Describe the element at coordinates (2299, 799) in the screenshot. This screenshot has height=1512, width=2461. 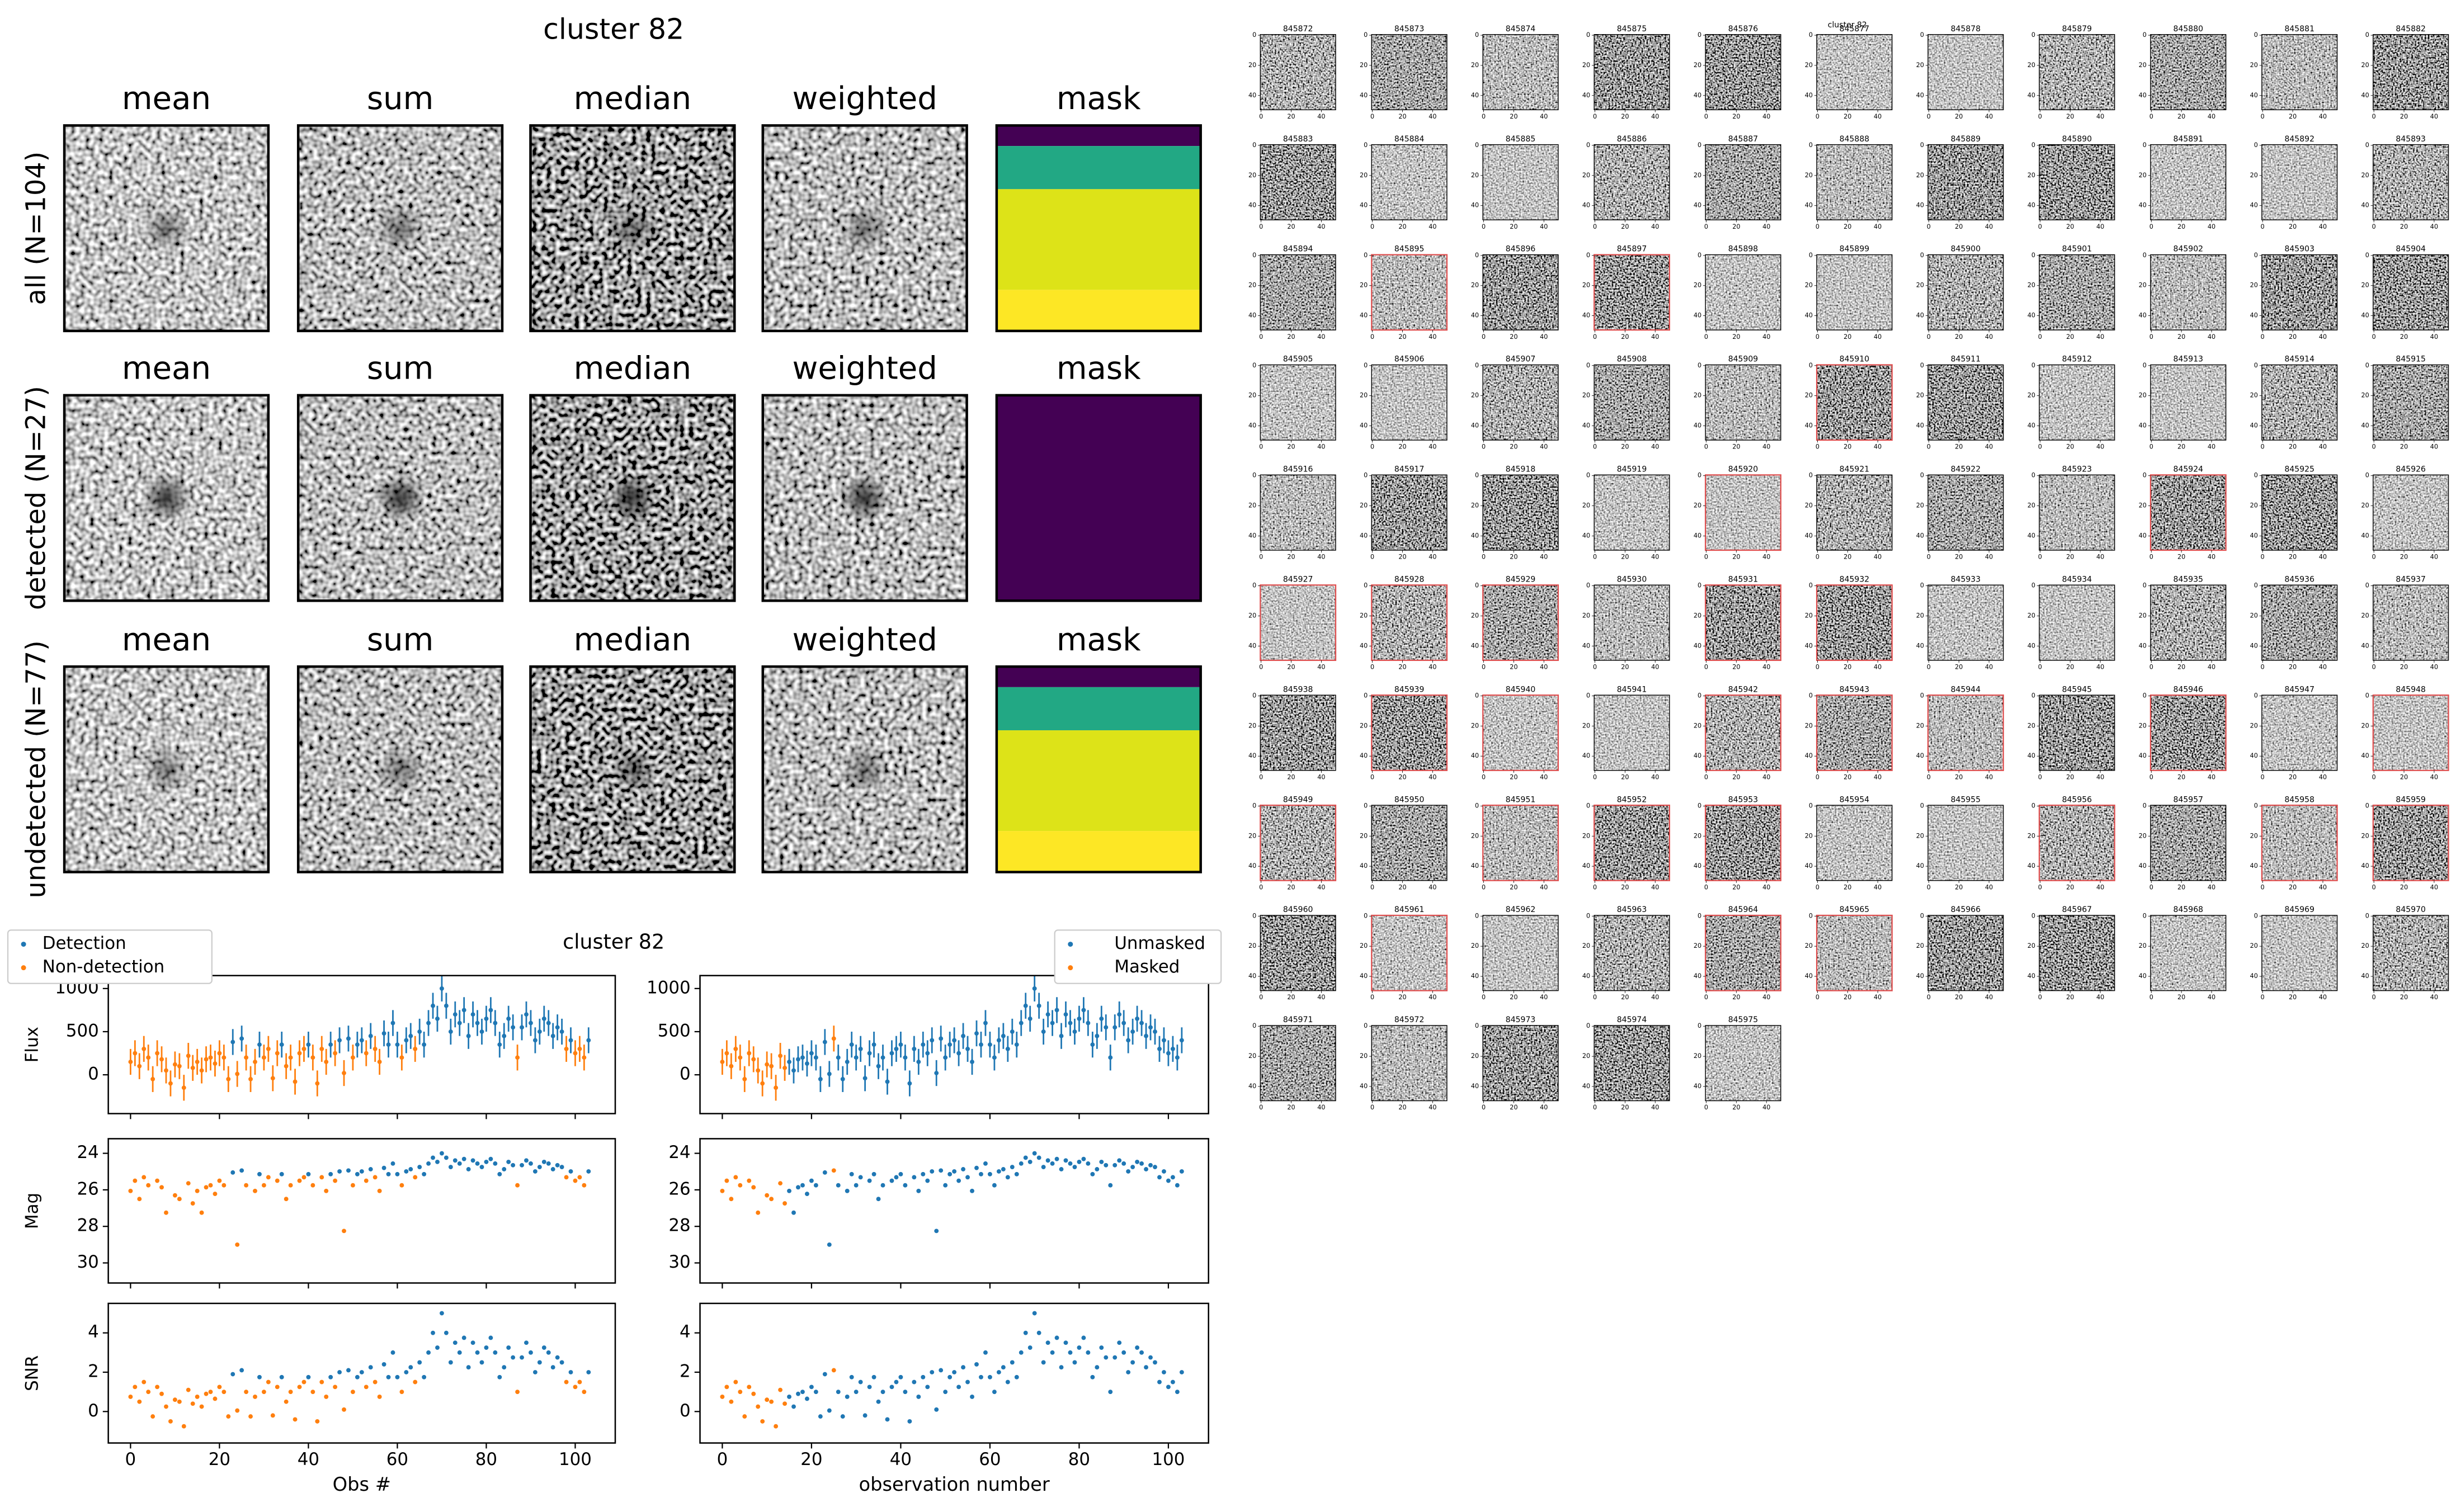
I see `thumbnail-label: 845958` at that location.